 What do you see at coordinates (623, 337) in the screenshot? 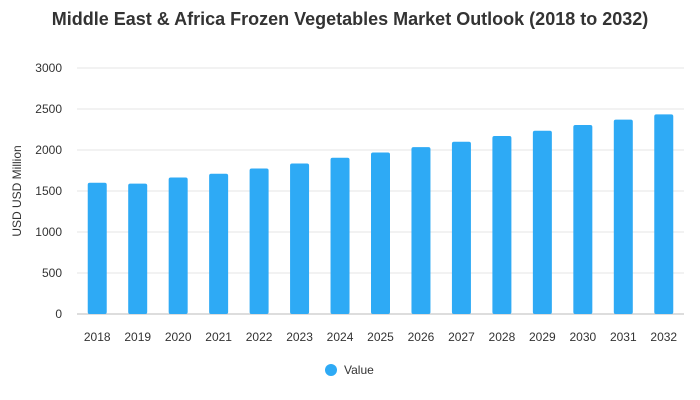
I see `x-tick-label: 2031` at bounding box center [623, 337].